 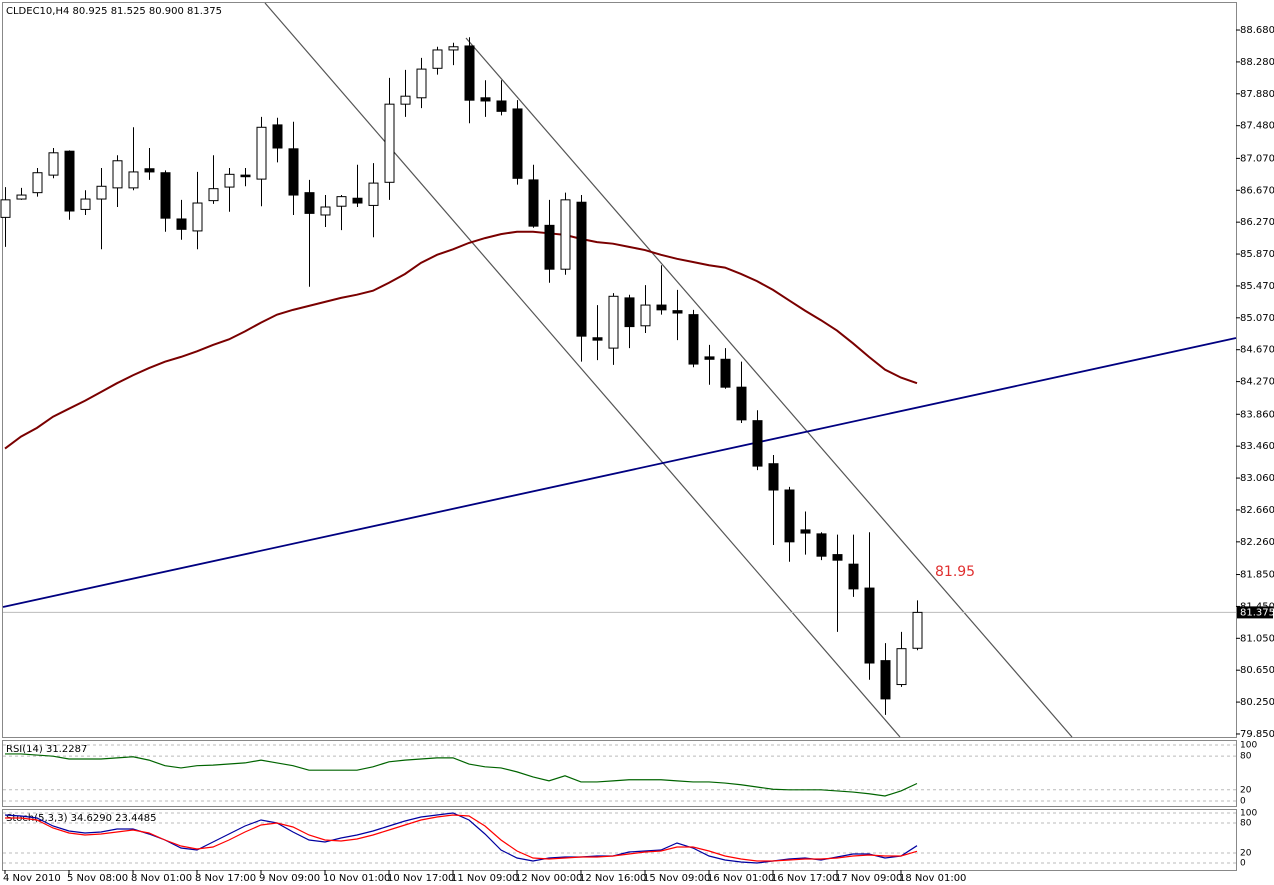 What do you see at coordinates (1257, 478) in the screenshot?
I see `y-tick-label: 83.060` at bounding box center [1257, 478].